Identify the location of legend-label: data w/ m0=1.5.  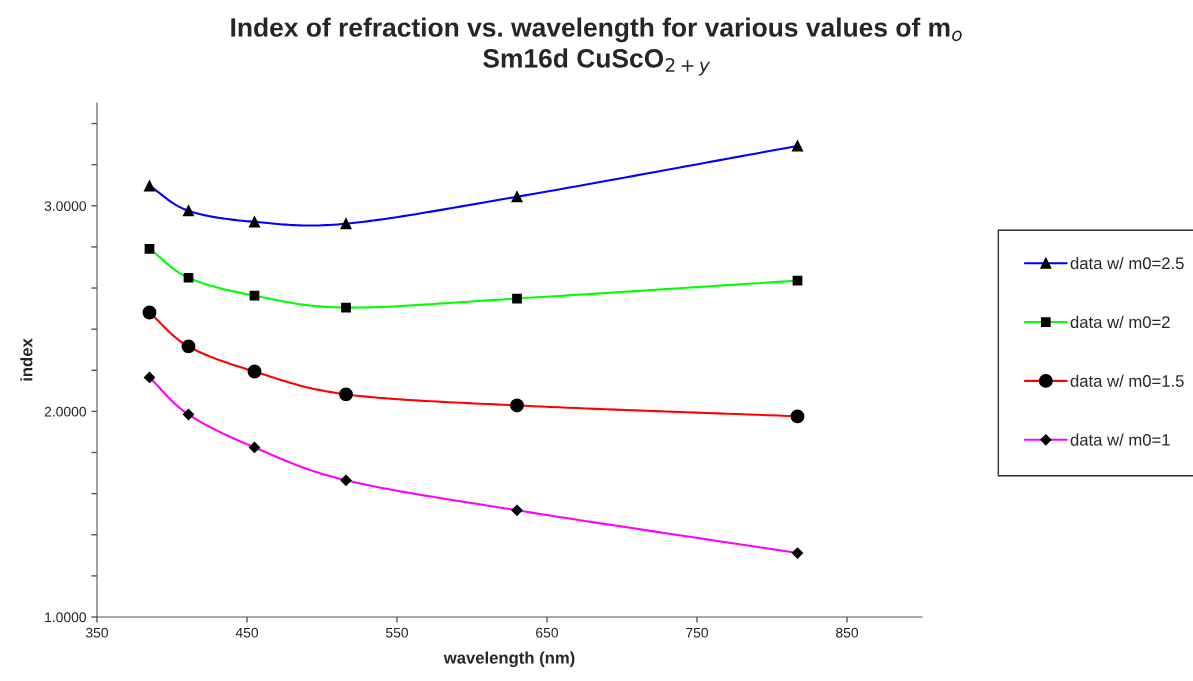
(1127, 380).